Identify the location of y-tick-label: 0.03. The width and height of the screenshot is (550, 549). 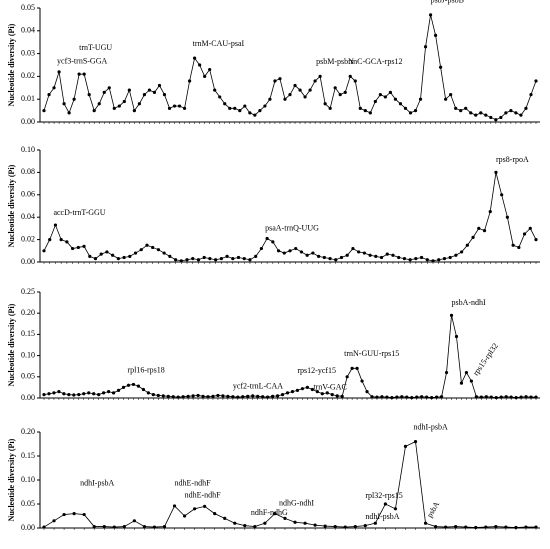
(28, 52).